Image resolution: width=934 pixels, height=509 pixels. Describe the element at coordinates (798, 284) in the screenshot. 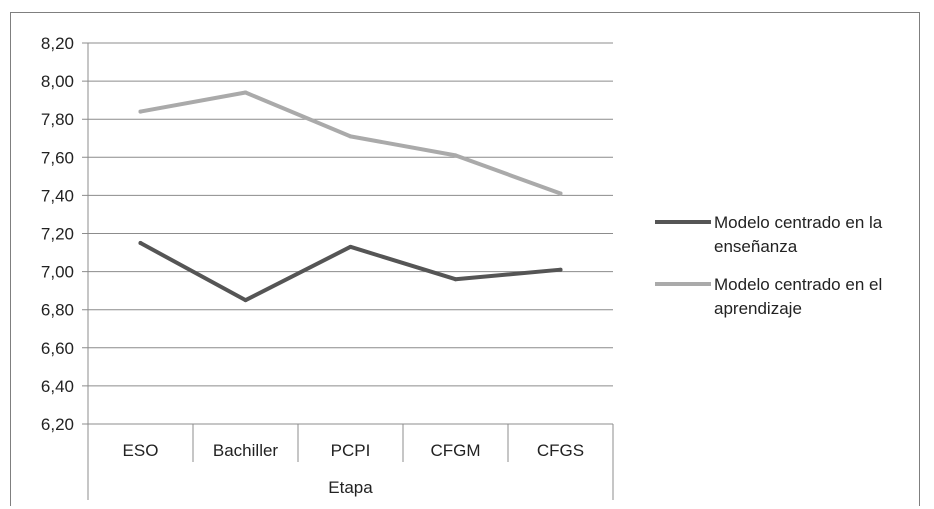

I see `legend-label: Modelo centrado en el` at that location.